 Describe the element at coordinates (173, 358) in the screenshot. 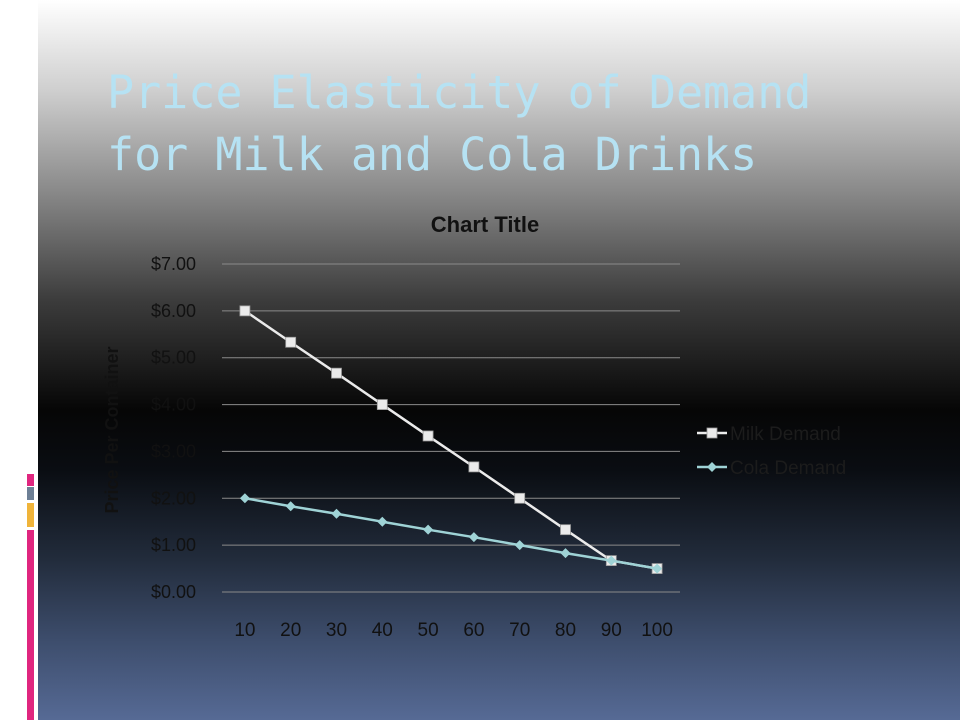

I see `y-tick-label: $5.00` at that location.